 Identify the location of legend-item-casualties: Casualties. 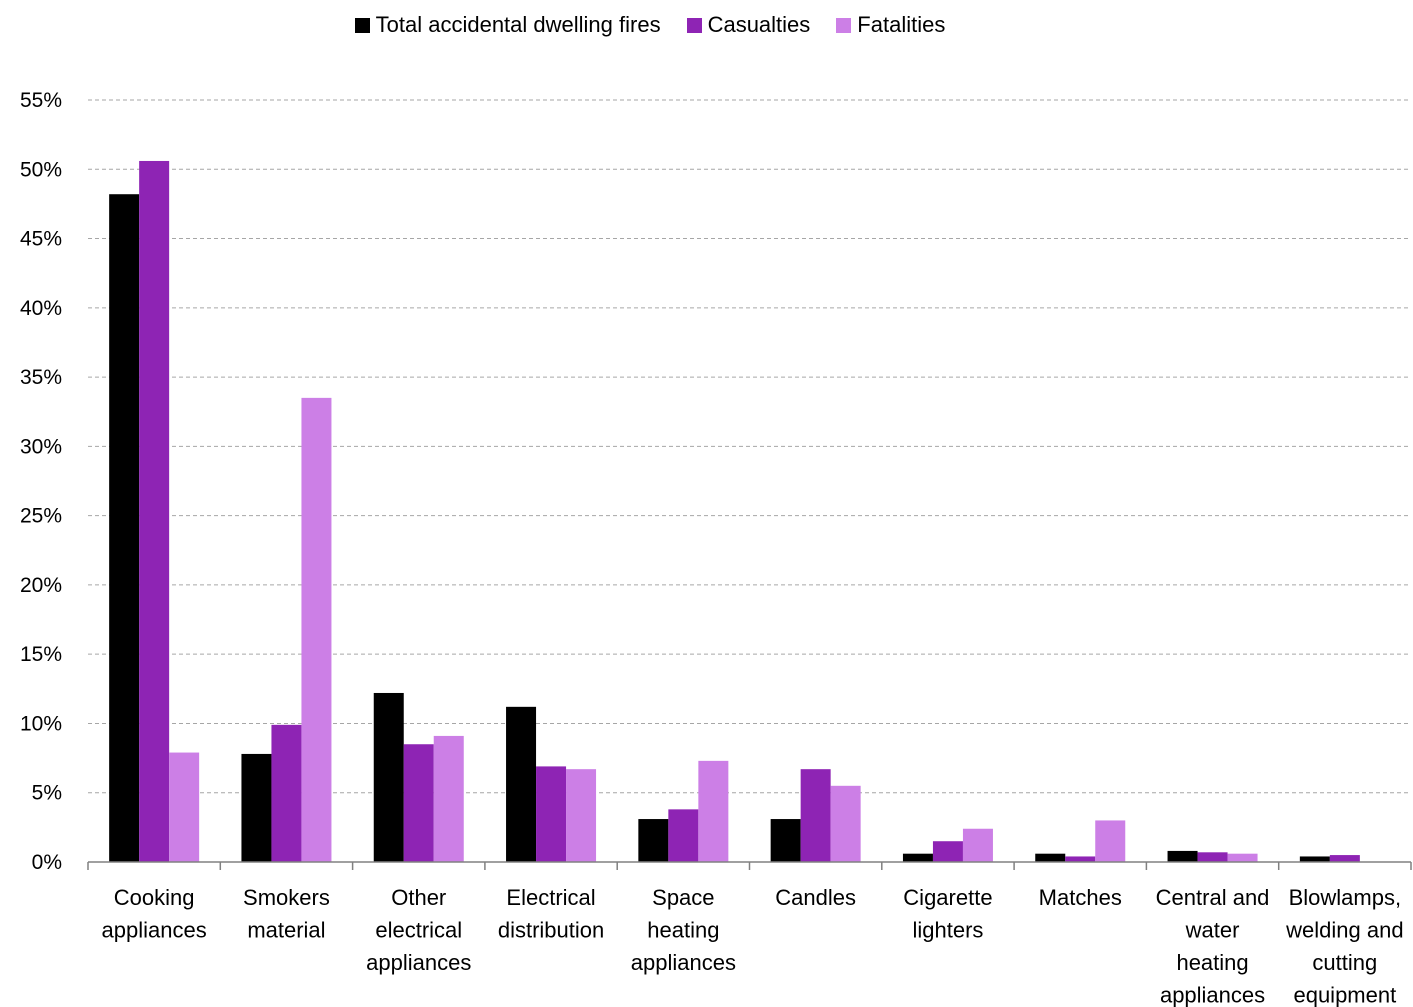
(748, 25).